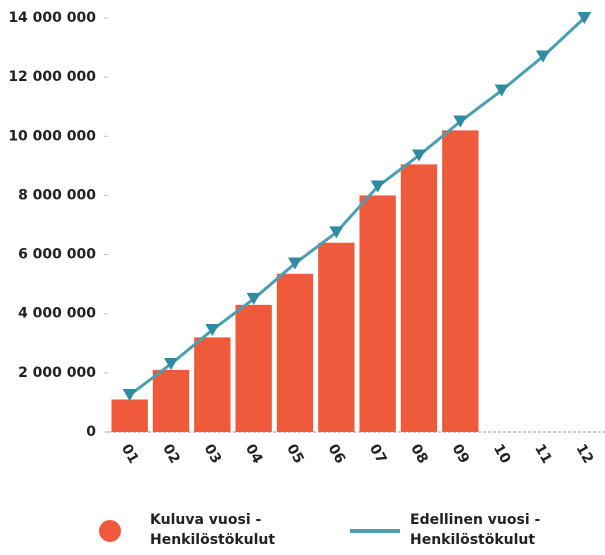  I want to click on x-tick-label: 09, so click(461, 454).